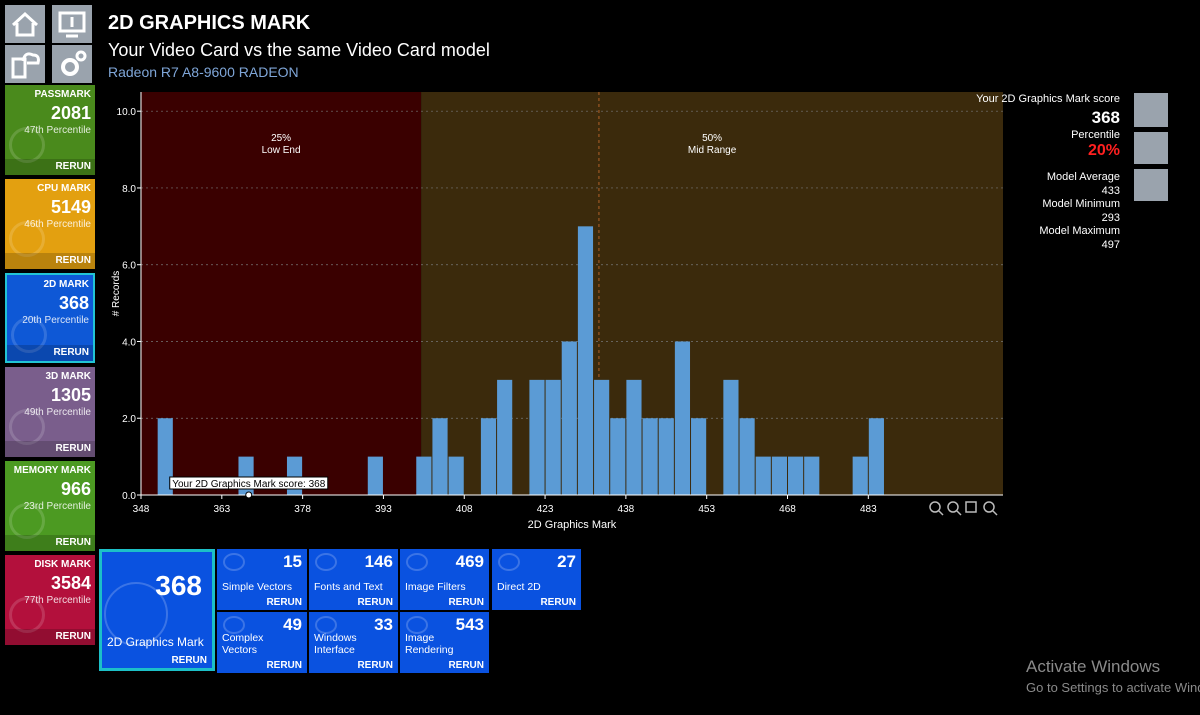 The image size is (1200, 715). What do you see at coordinates (1151, 110) in the screenshot?
I see `report-button` at bounding box center [1151, 110].